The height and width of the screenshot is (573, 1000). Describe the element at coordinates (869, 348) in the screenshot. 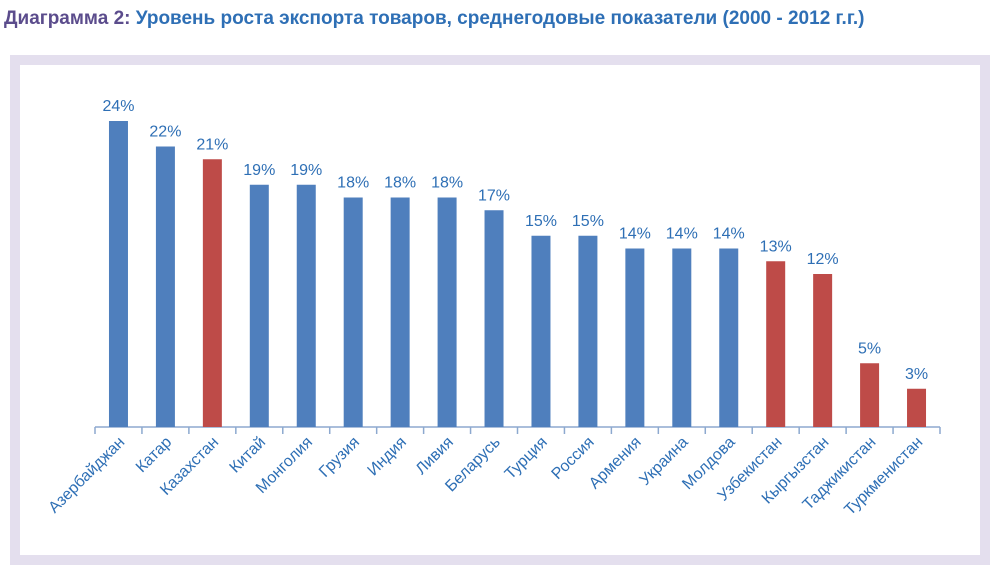

I see `bar-value-label: 5%` at that location.